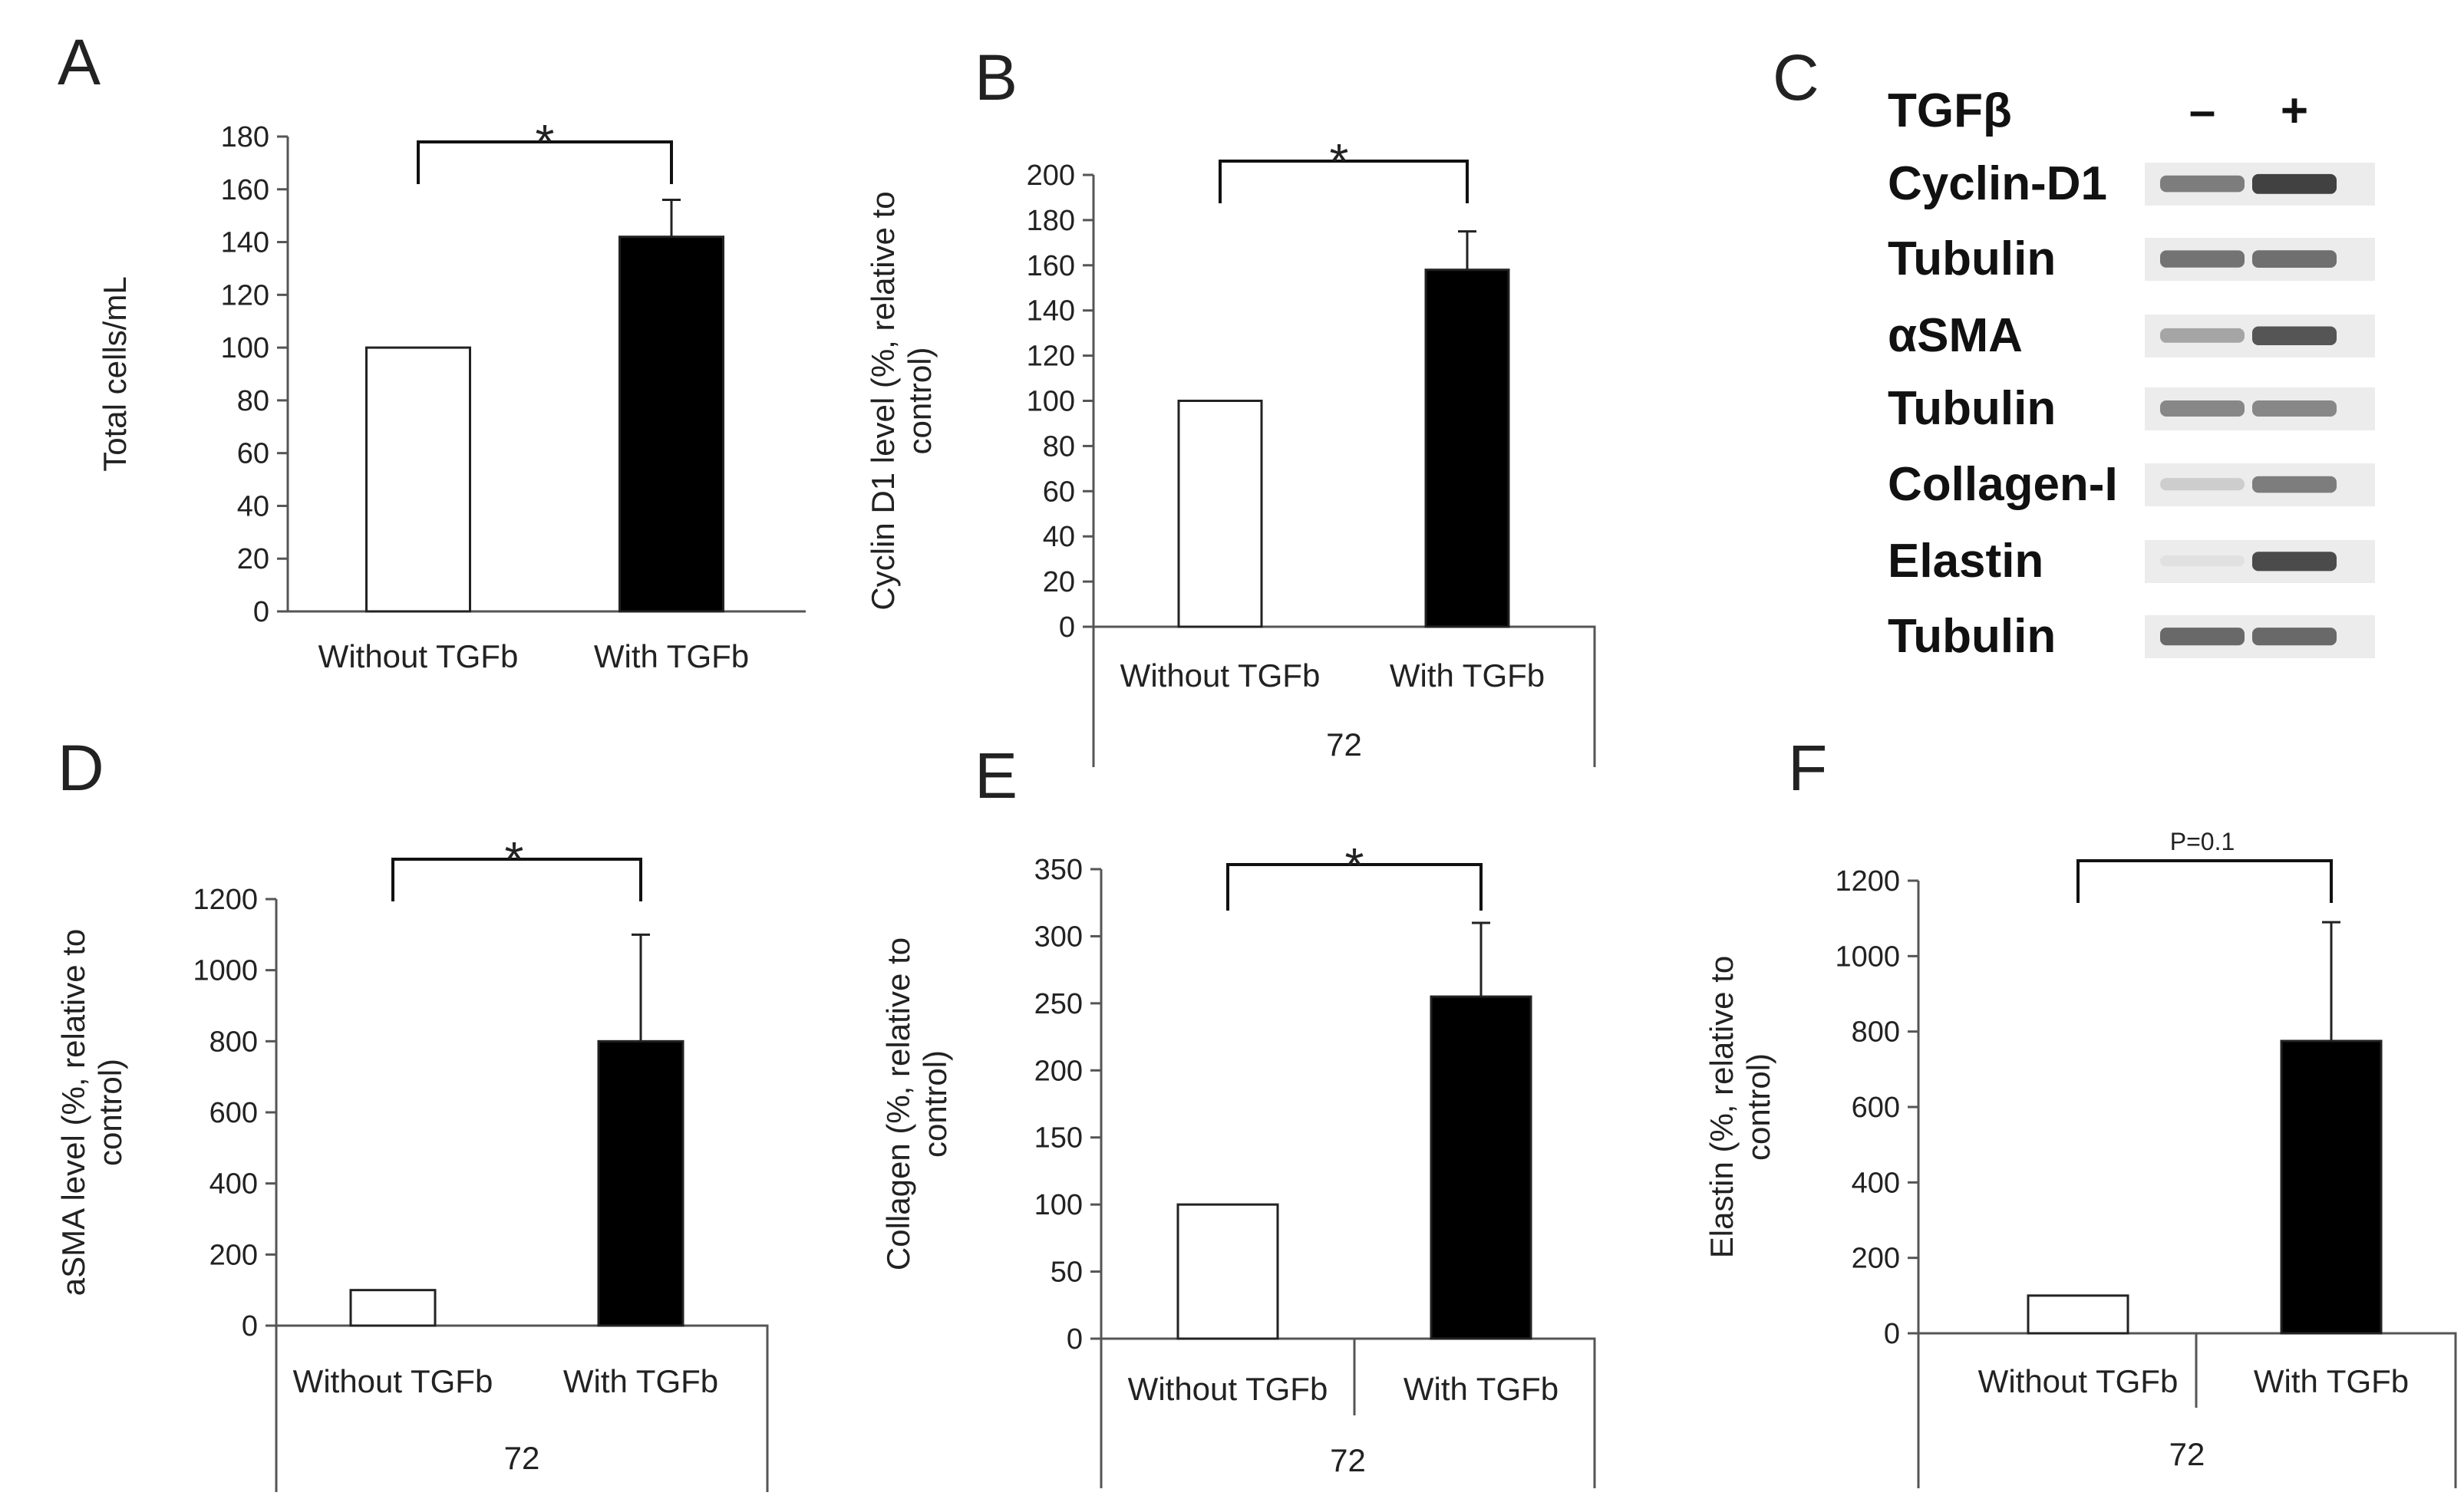  I want to click on panel-letter-f: F, so click(1808, 768).